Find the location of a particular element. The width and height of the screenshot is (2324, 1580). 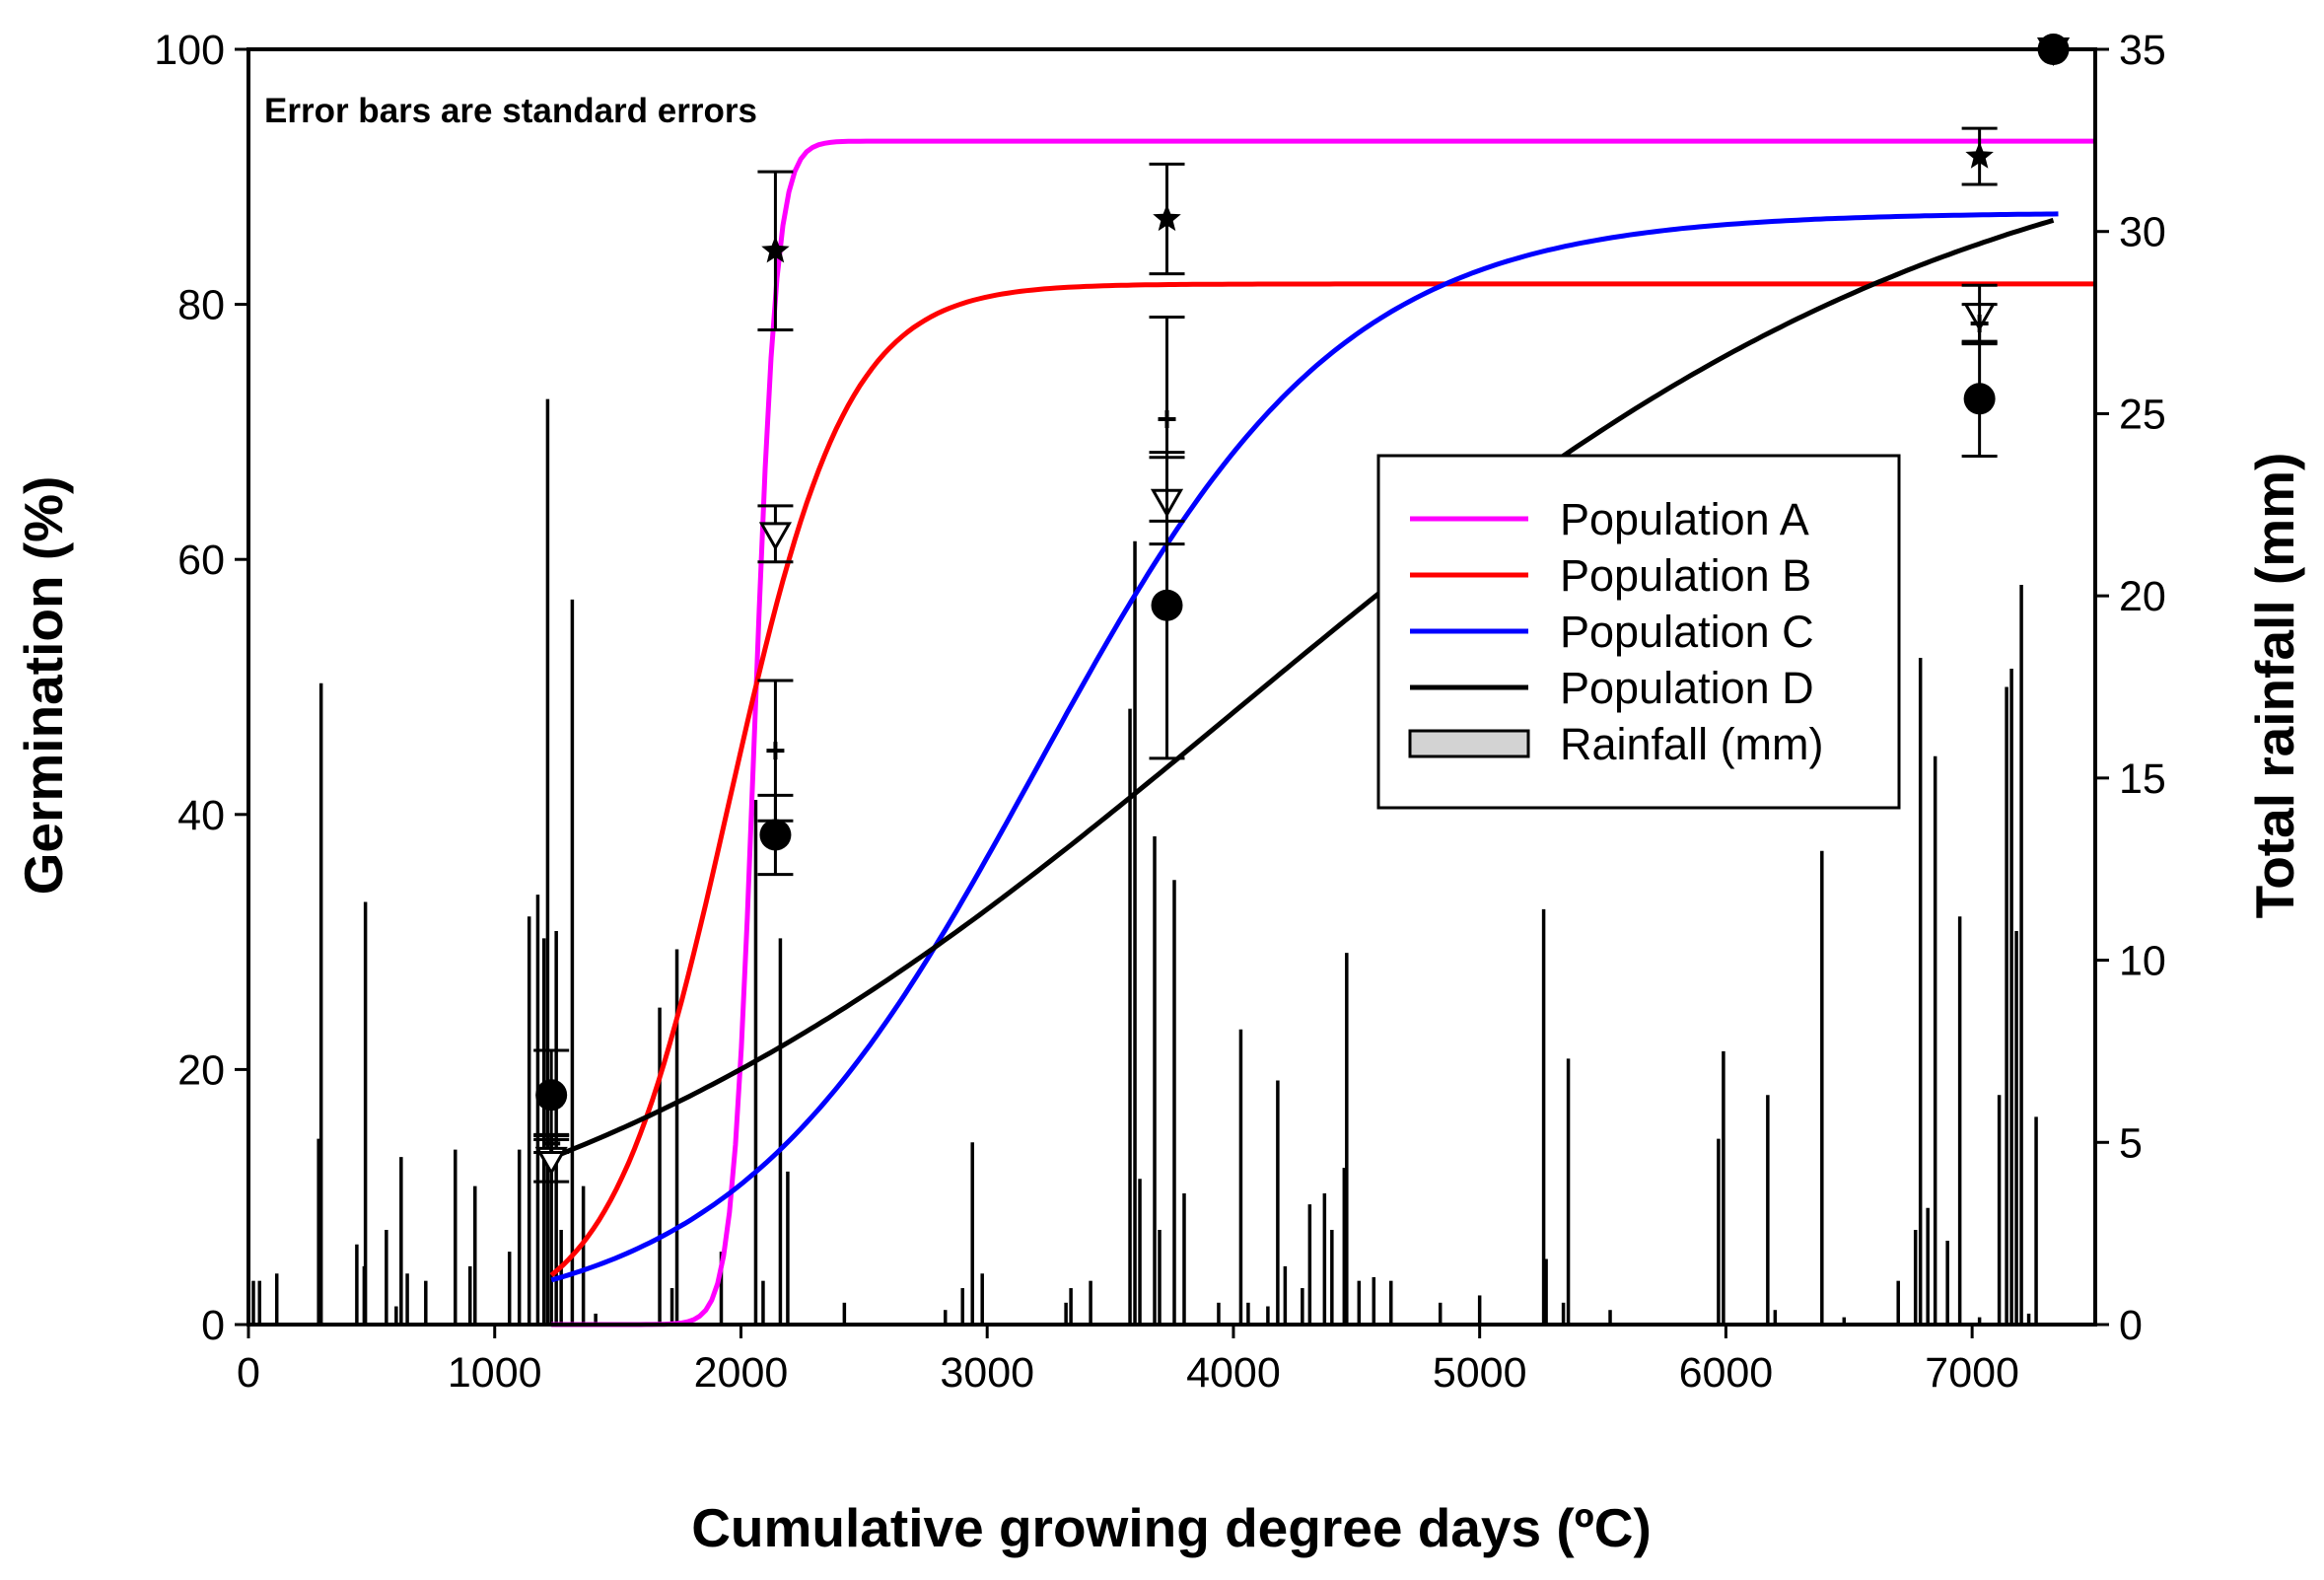

y-left-tick-label: 80 is located at coordinates (201, 305).